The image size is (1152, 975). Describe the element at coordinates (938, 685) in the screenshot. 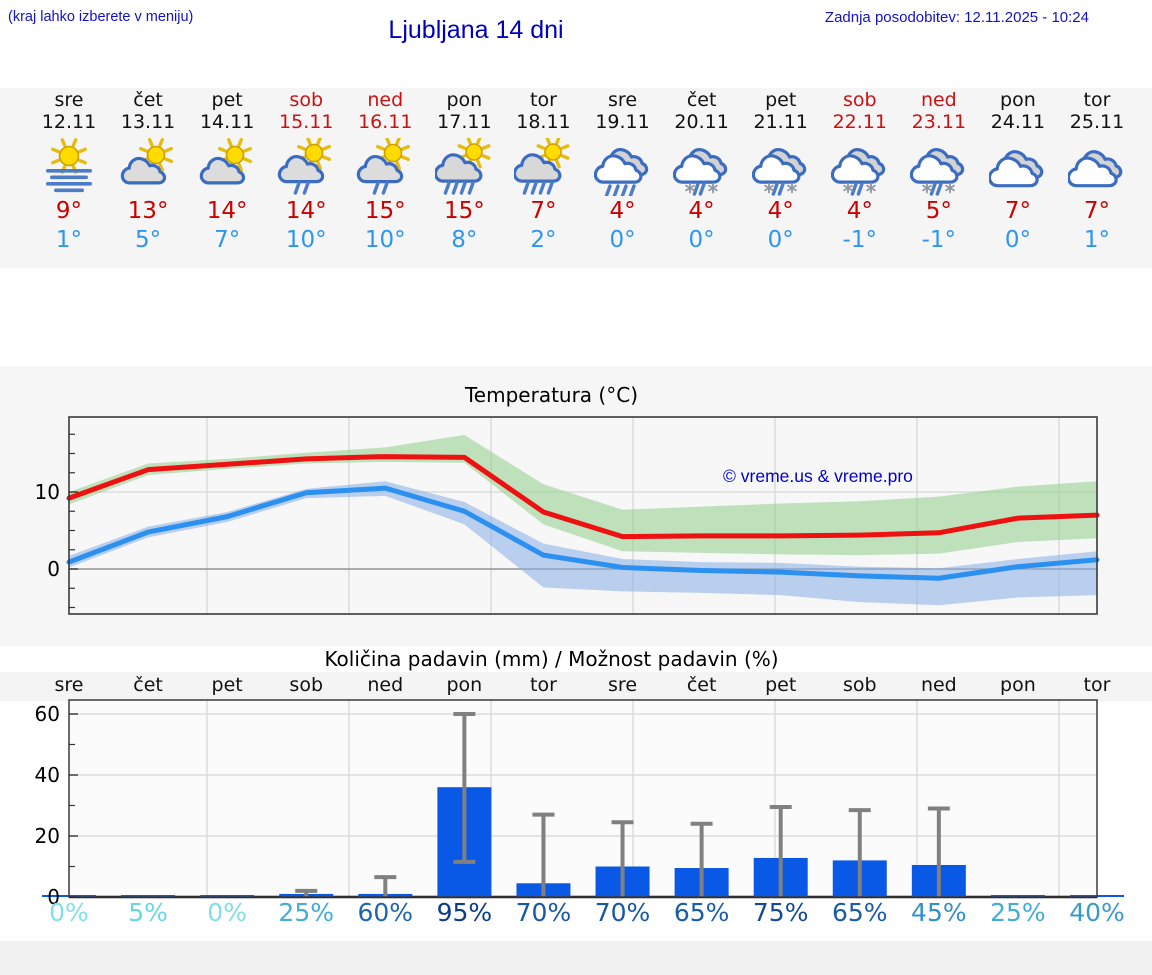

I see `precip-day-label: ned` at that location.